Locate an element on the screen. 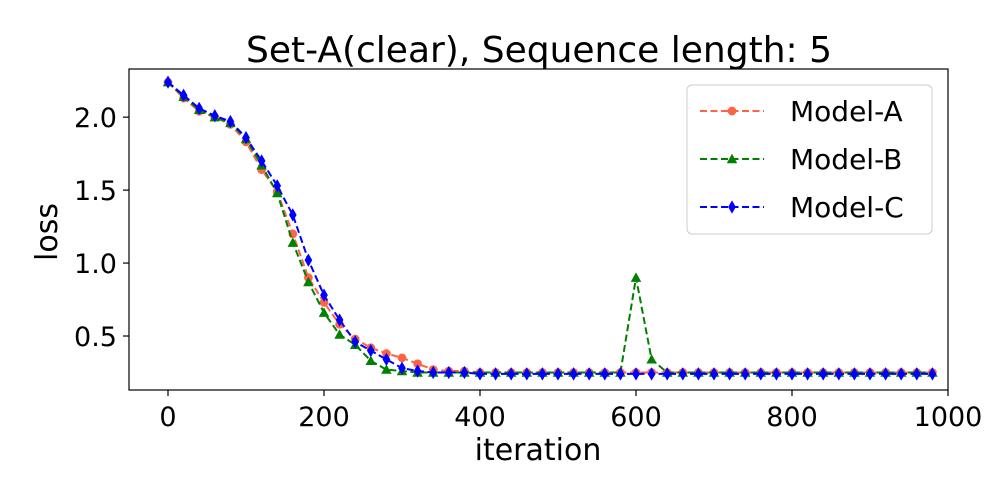 The width and height of the screenshot is (1000, 500). legend: Model-A Model-B Model-C is located at coordinates (809, 159).